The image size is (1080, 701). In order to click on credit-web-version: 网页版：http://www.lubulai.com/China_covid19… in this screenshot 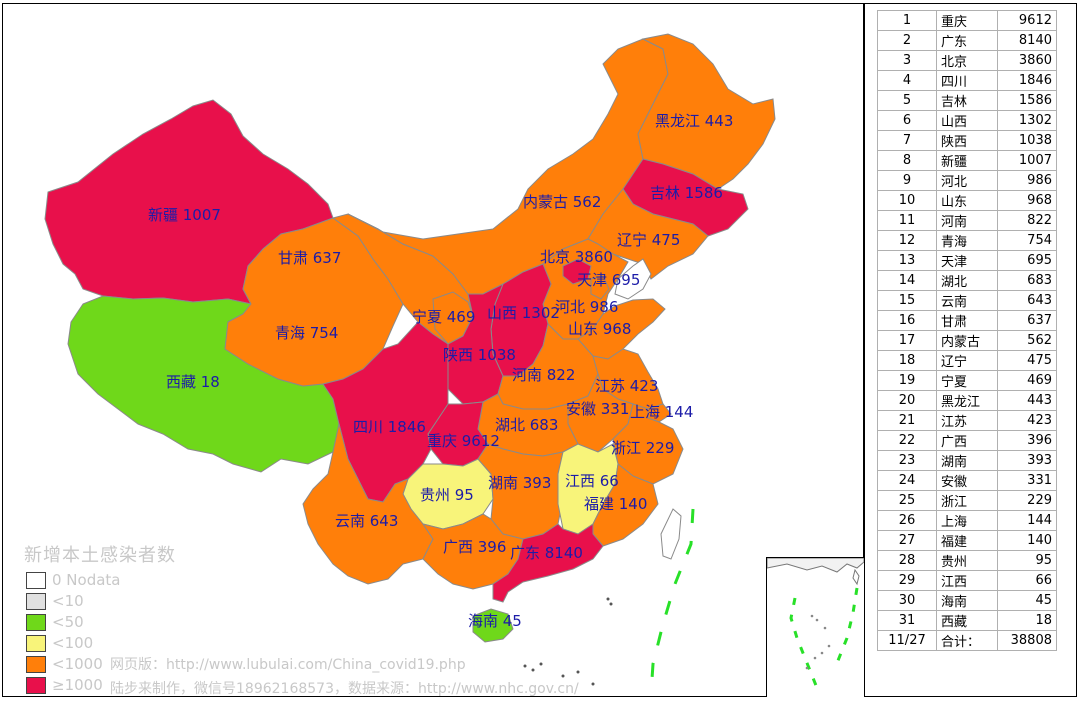, I will do `click(288, 665)`.